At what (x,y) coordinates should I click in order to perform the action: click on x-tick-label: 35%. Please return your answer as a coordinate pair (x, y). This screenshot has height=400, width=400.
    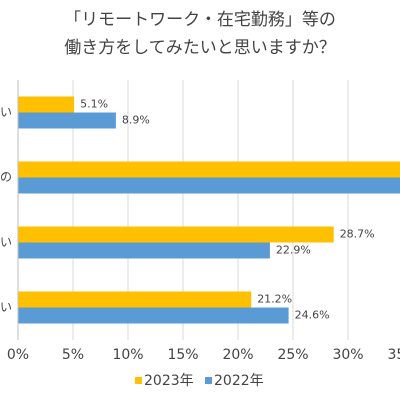
    Looking at the image, I should click on (393, 355).